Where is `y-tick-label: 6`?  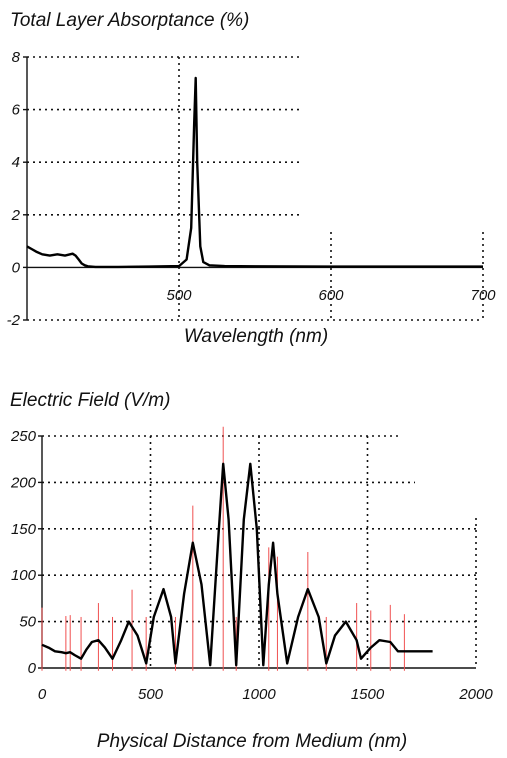 y-tick-label: 6 is located at coordinates (16, 110).